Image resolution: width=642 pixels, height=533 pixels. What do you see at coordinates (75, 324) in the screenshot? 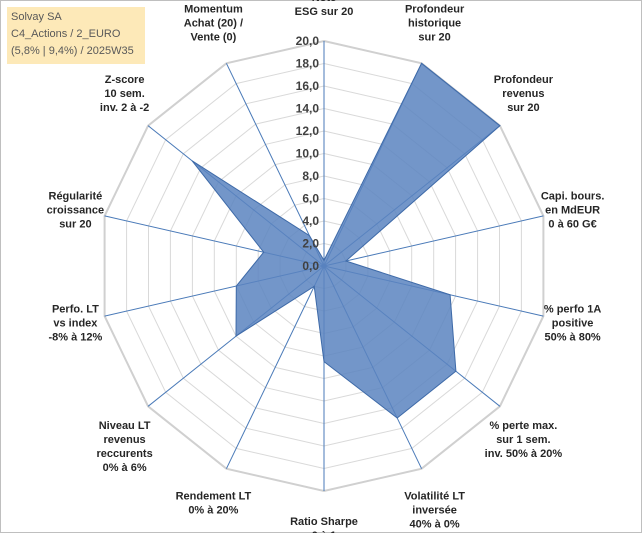
I see `category-label: Perfo. LT vs index -8% à 12%` at bounding box center [75, 324].